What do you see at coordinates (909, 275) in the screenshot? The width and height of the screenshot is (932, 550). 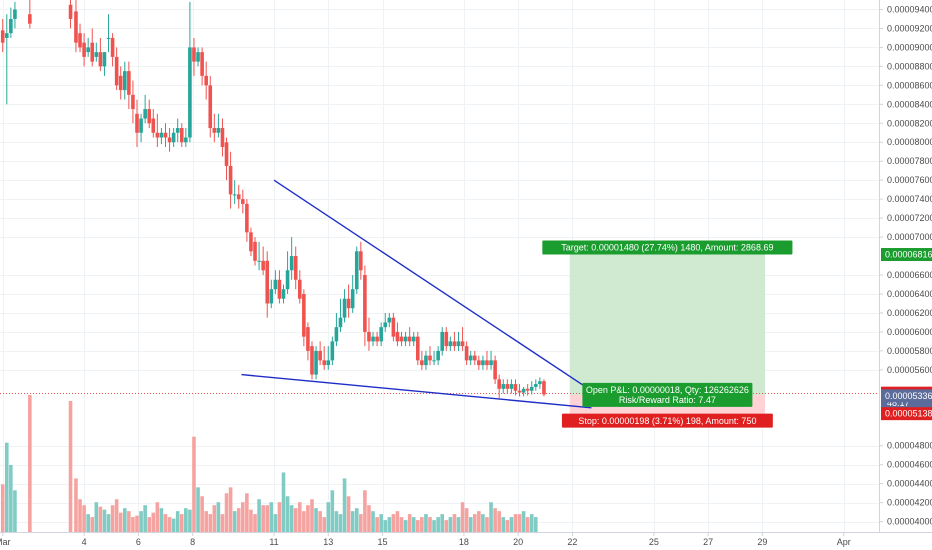 I see `price-tick-label: 0.00006600` at bounding box center [909, 275].